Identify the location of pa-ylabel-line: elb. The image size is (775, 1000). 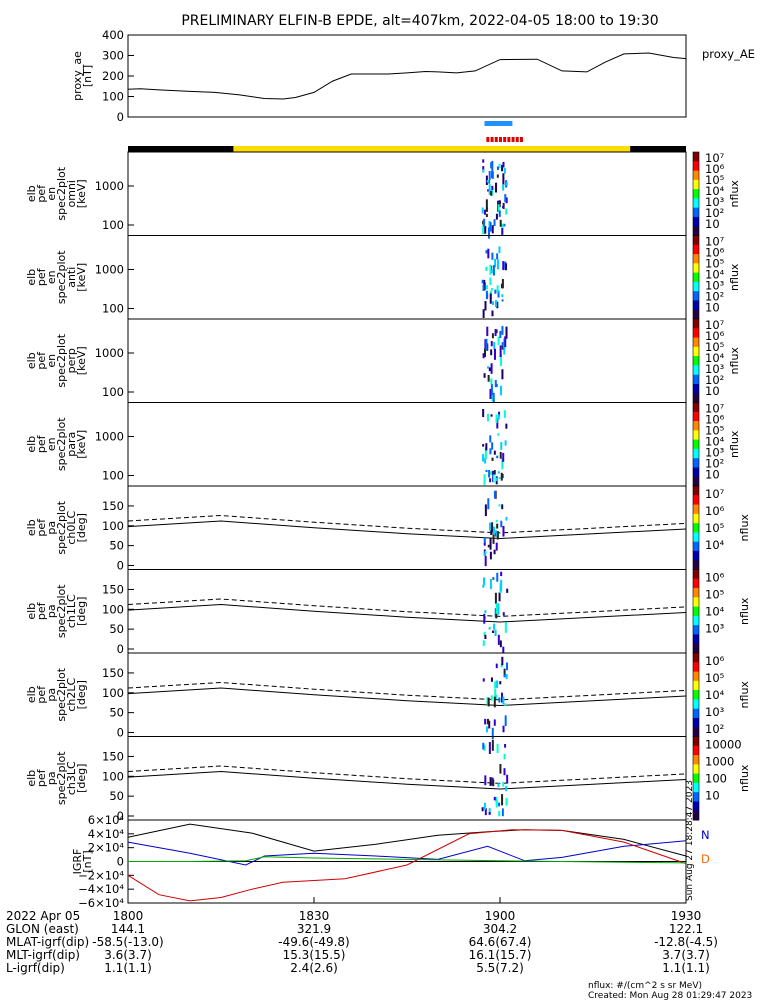
(31, 778).